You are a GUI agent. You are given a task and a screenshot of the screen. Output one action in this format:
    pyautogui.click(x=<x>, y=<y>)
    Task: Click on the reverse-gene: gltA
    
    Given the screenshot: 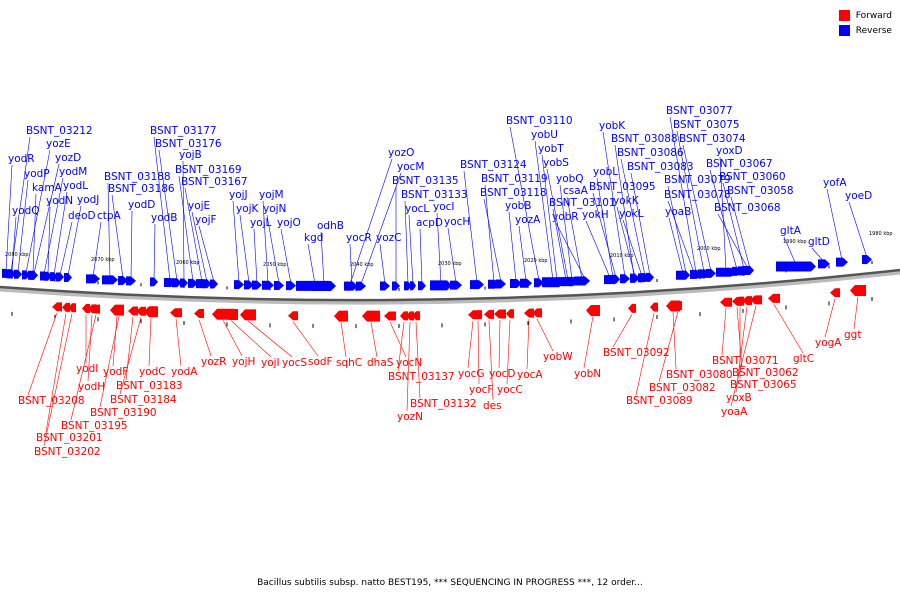 What is the action you would take?
    pyautogui.click(x=796, y=248)
    